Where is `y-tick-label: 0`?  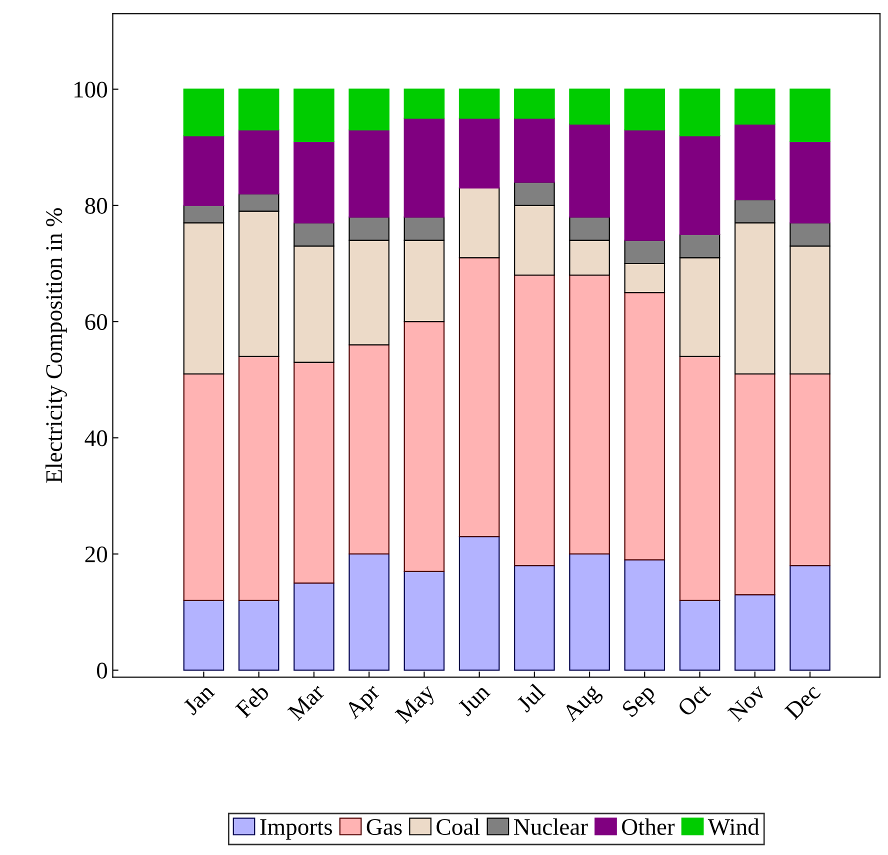
y-tick-label: 0 is located at coordinates (102, 670).